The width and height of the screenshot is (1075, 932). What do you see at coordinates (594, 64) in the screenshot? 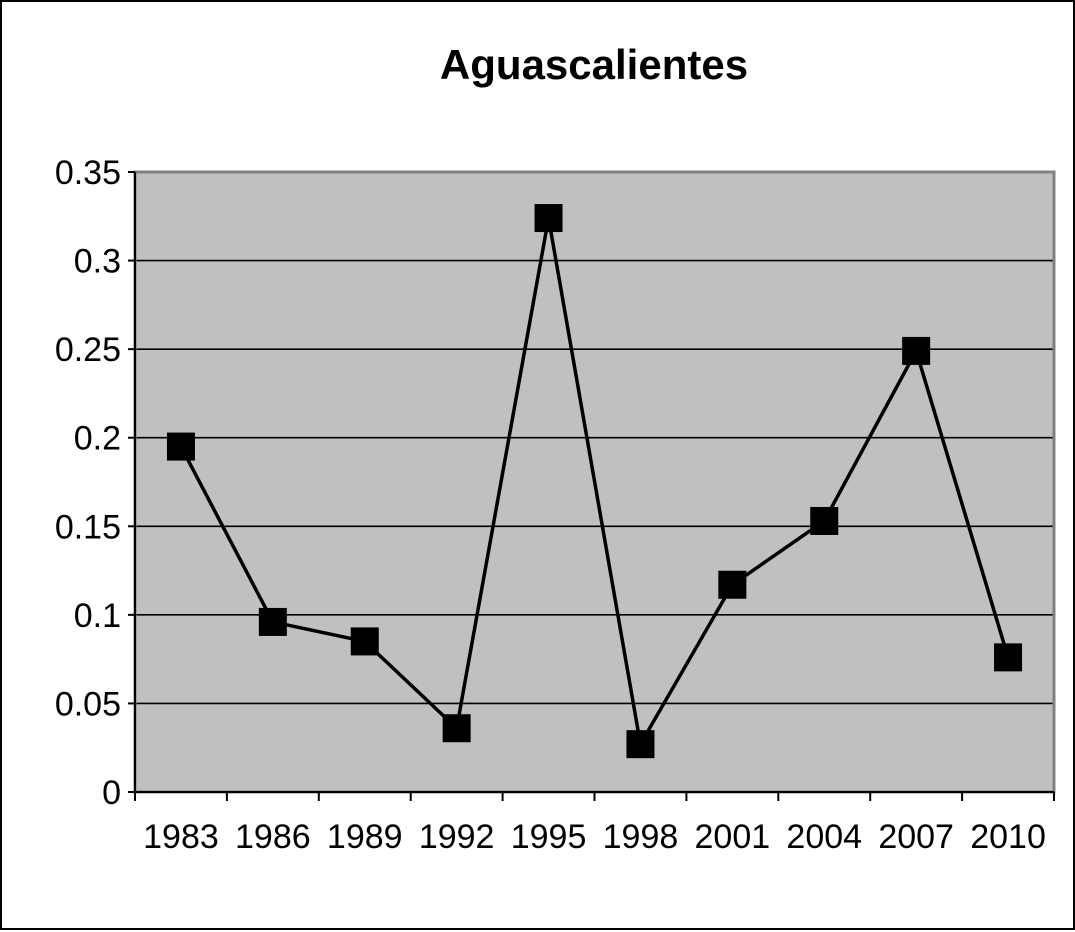
I see `chart-title: Aguascalientes` at bounding box center [594, 64].